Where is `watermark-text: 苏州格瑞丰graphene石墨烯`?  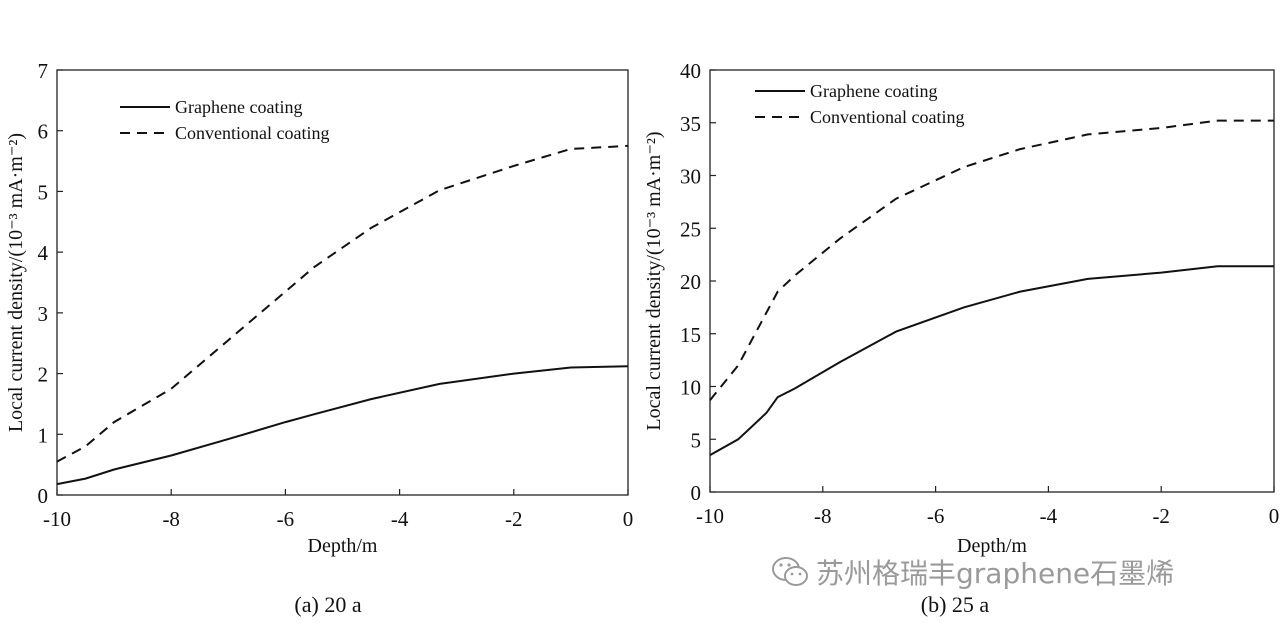 watermark-text: 苏州格瑞丰graphene石墨烯 is located at coordinates (995, 573).